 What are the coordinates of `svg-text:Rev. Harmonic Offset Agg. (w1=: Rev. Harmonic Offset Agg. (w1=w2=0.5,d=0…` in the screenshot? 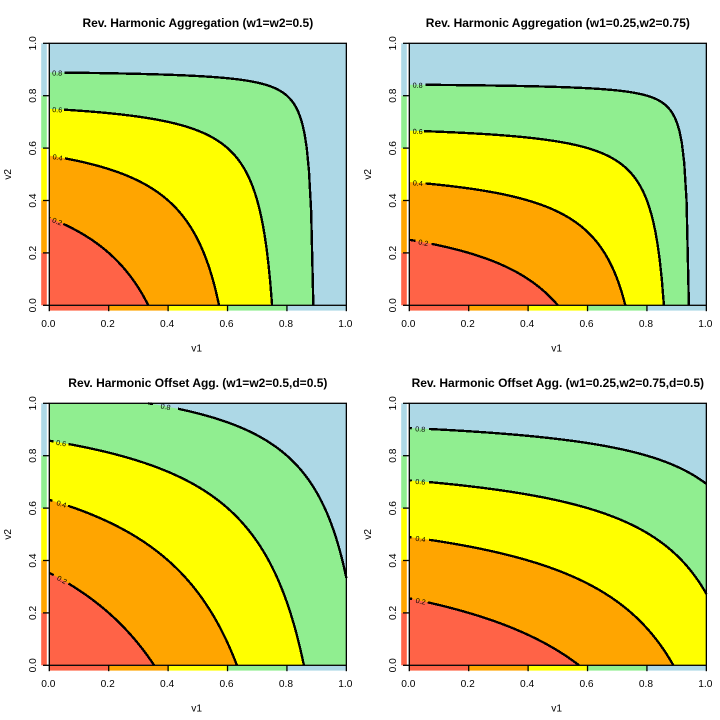 It's located at (197, 383).